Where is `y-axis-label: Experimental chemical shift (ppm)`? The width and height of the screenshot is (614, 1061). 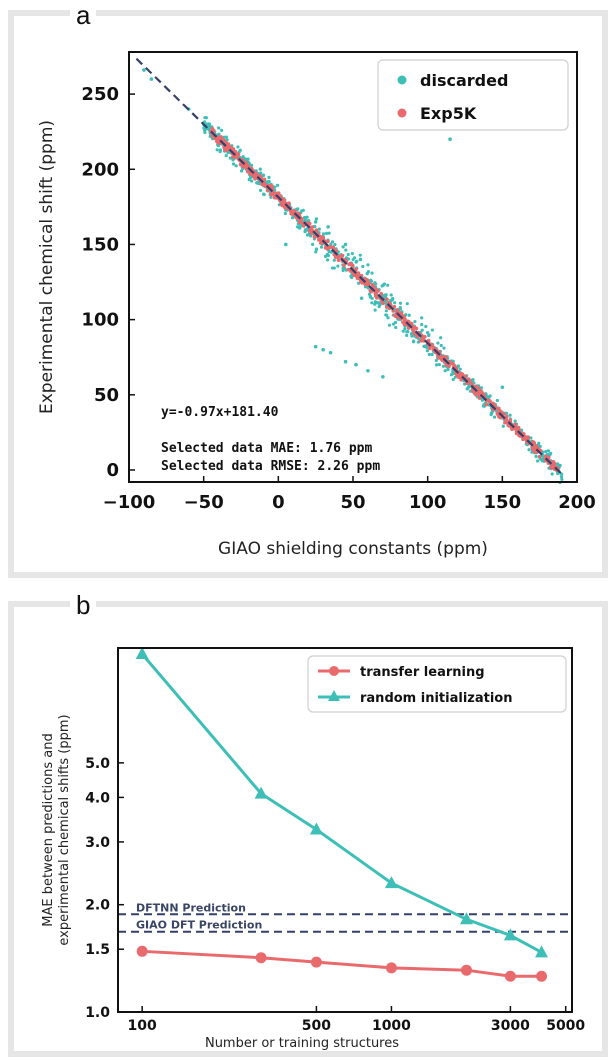
y-axis-label: Experimental chemical shift (ppm) is located at coordinates (47, 267).